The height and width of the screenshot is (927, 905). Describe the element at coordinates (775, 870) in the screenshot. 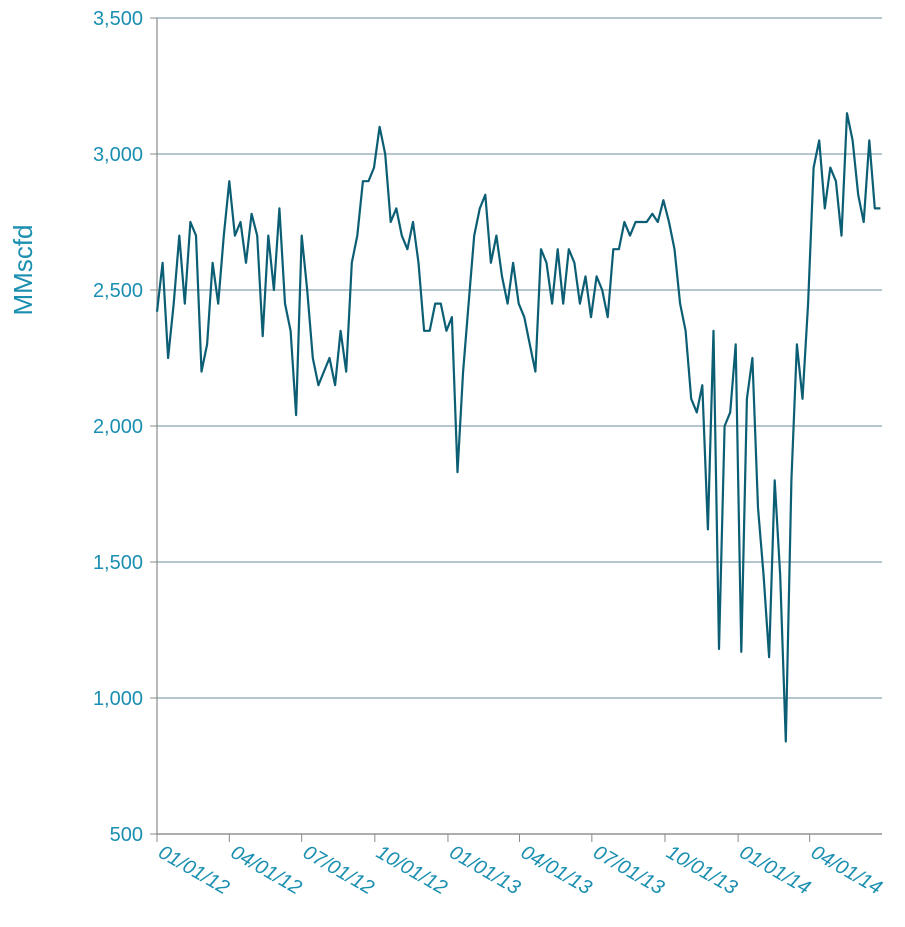

I see `x-tick-label: 01/01/14` at that location.